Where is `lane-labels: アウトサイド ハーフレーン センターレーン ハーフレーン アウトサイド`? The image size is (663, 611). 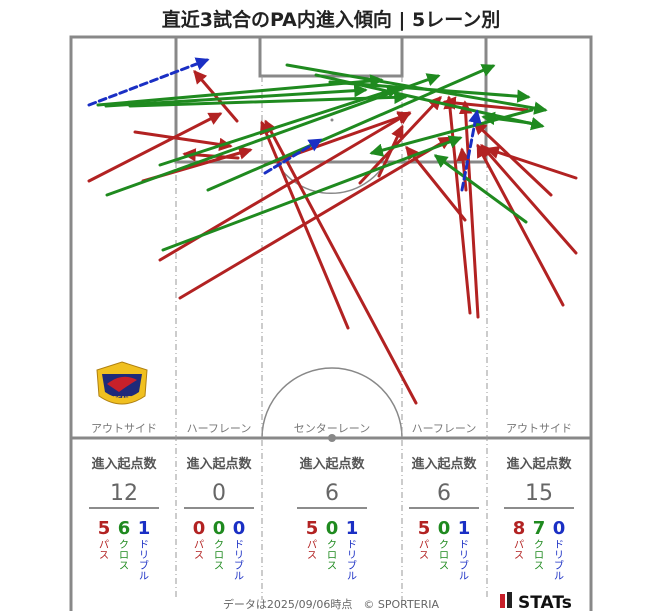
lane-labels: アウトサイド ハーフレーン センターレーン ハーフレーン アウトサイド is located at coordinates (331, 428).